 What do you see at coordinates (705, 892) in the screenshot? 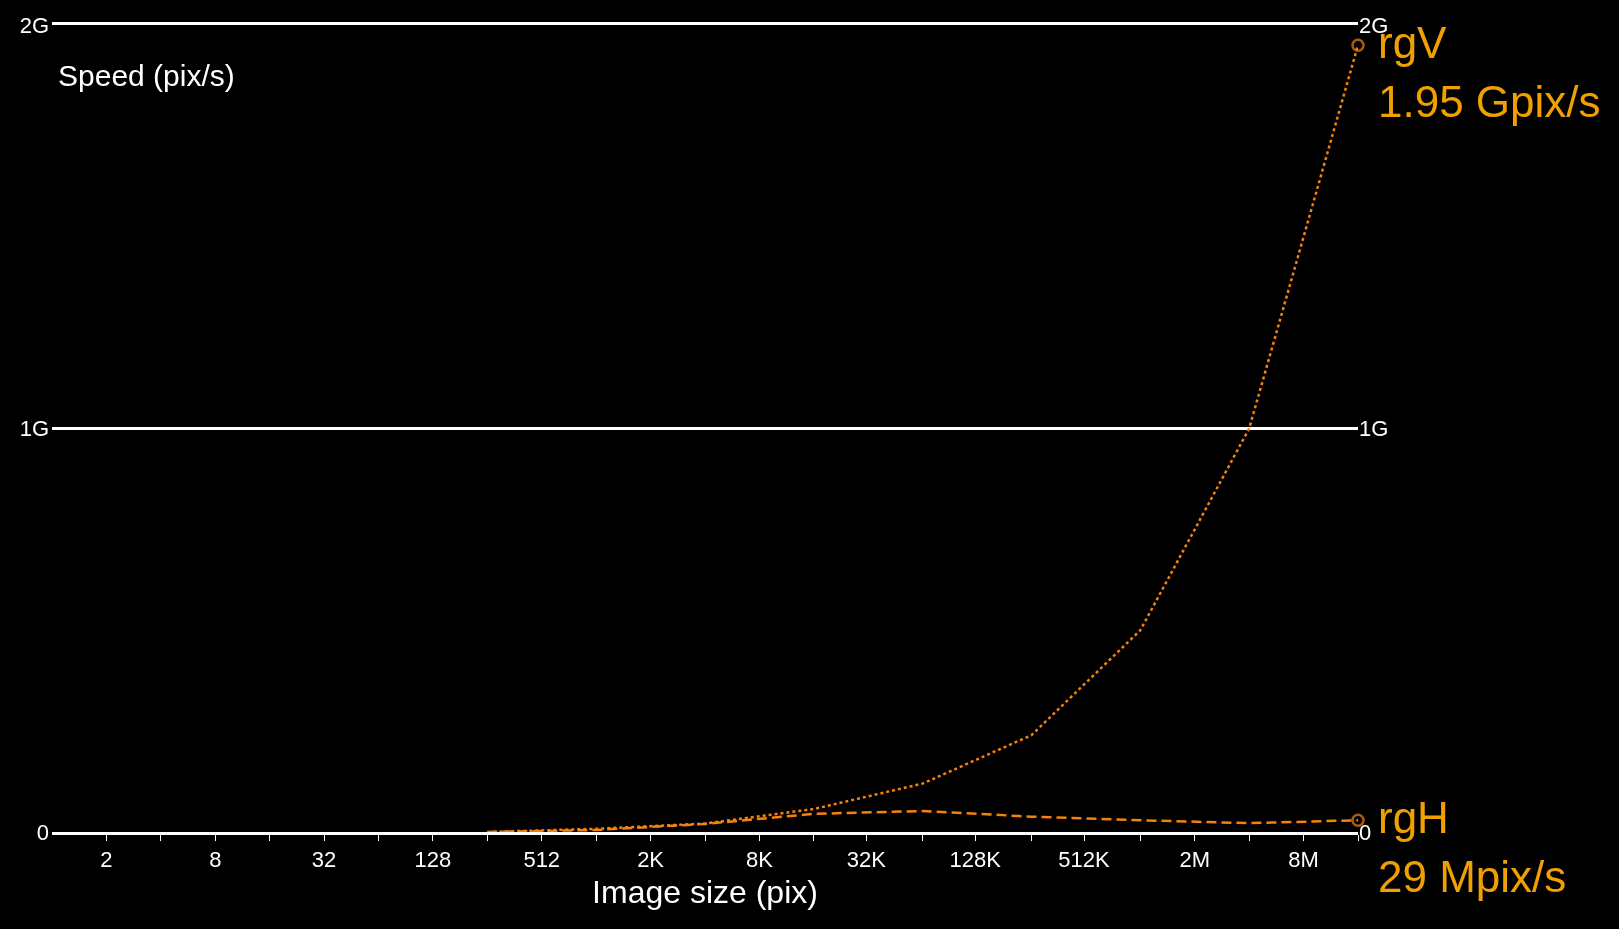
I see `x-axis-title: Image size (pix)` at bounding box center [705, 892].